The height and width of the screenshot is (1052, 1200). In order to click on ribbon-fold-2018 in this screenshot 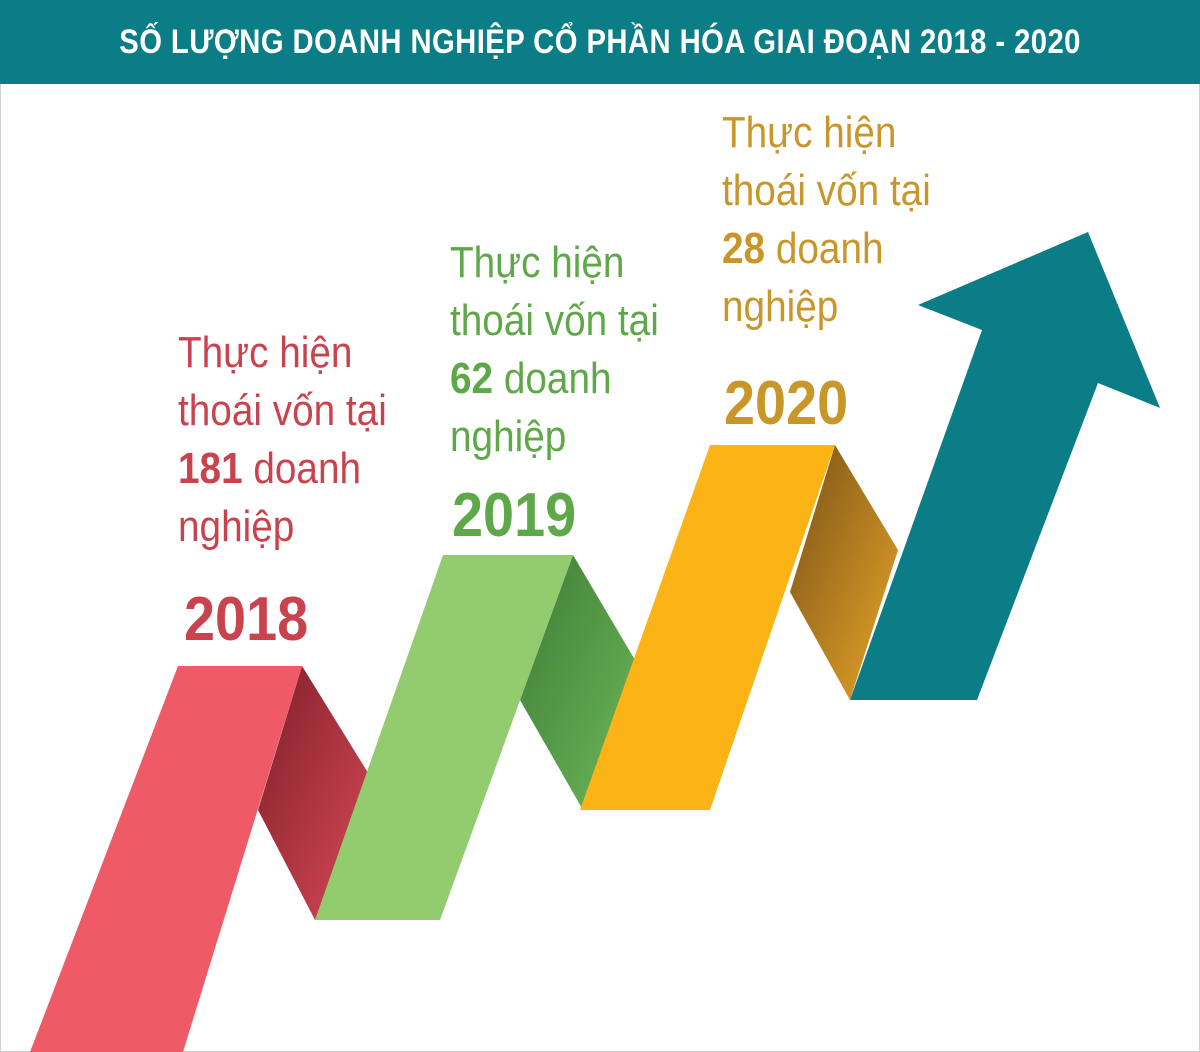, I will do `click(314, 793)`.